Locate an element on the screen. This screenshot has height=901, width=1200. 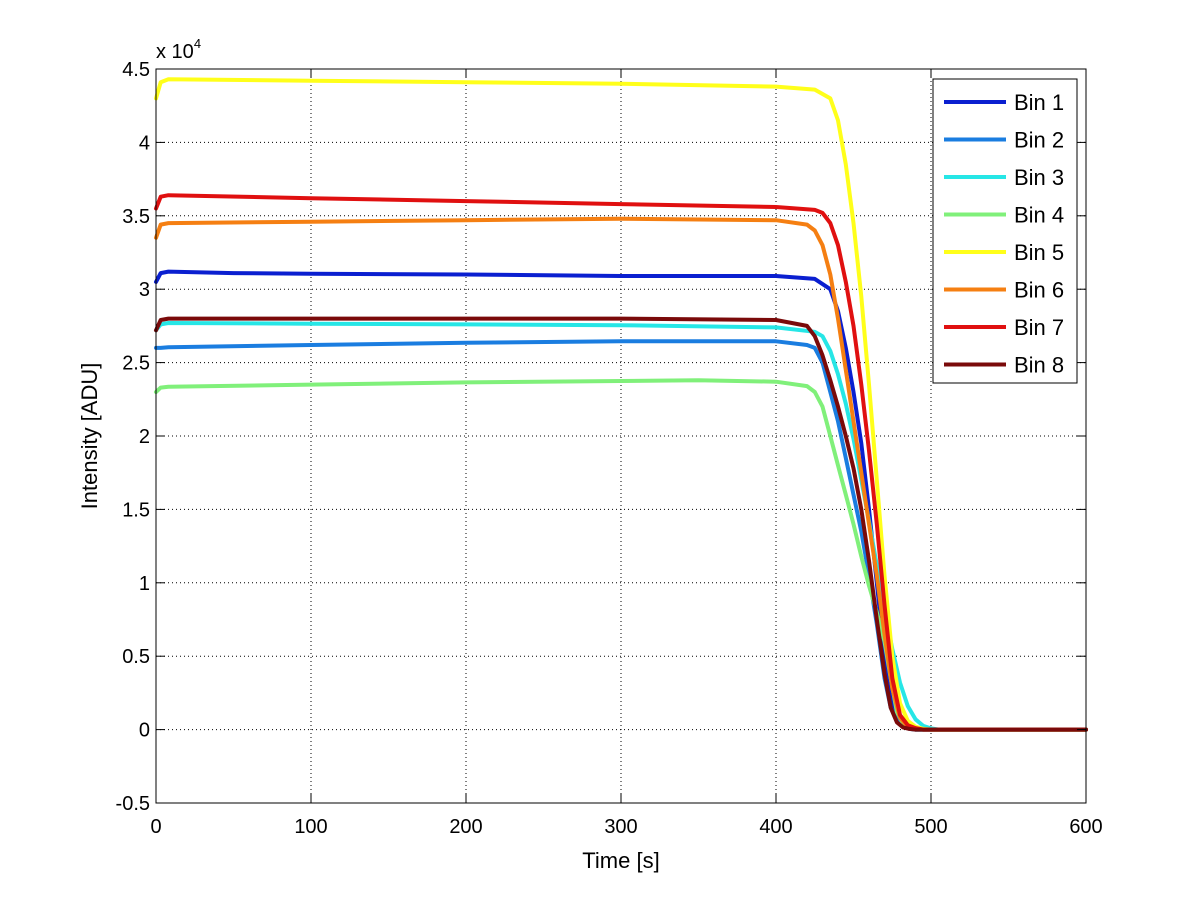
legend-label-bin-7: Bin 7 is located at coordinates (1039, 327).